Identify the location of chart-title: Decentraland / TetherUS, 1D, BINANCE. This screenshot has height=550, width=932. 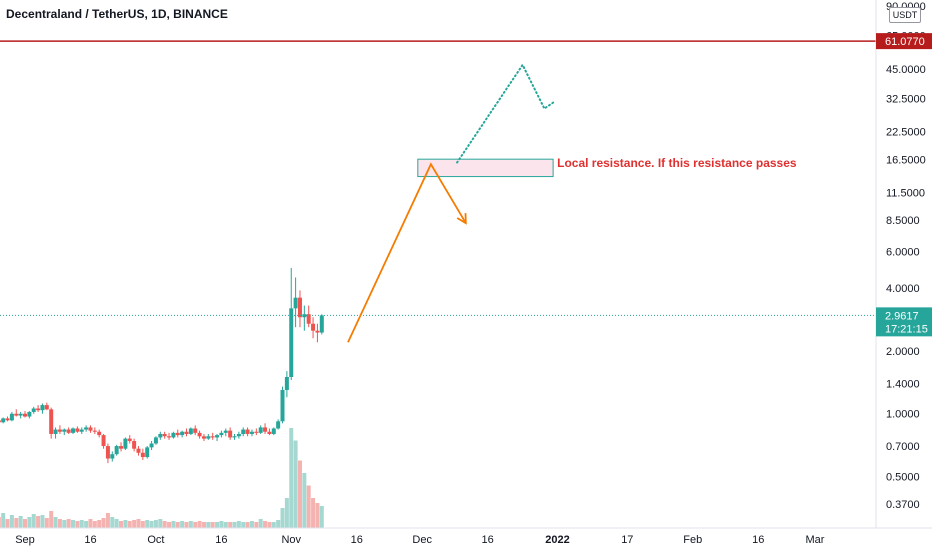
(117, 14).